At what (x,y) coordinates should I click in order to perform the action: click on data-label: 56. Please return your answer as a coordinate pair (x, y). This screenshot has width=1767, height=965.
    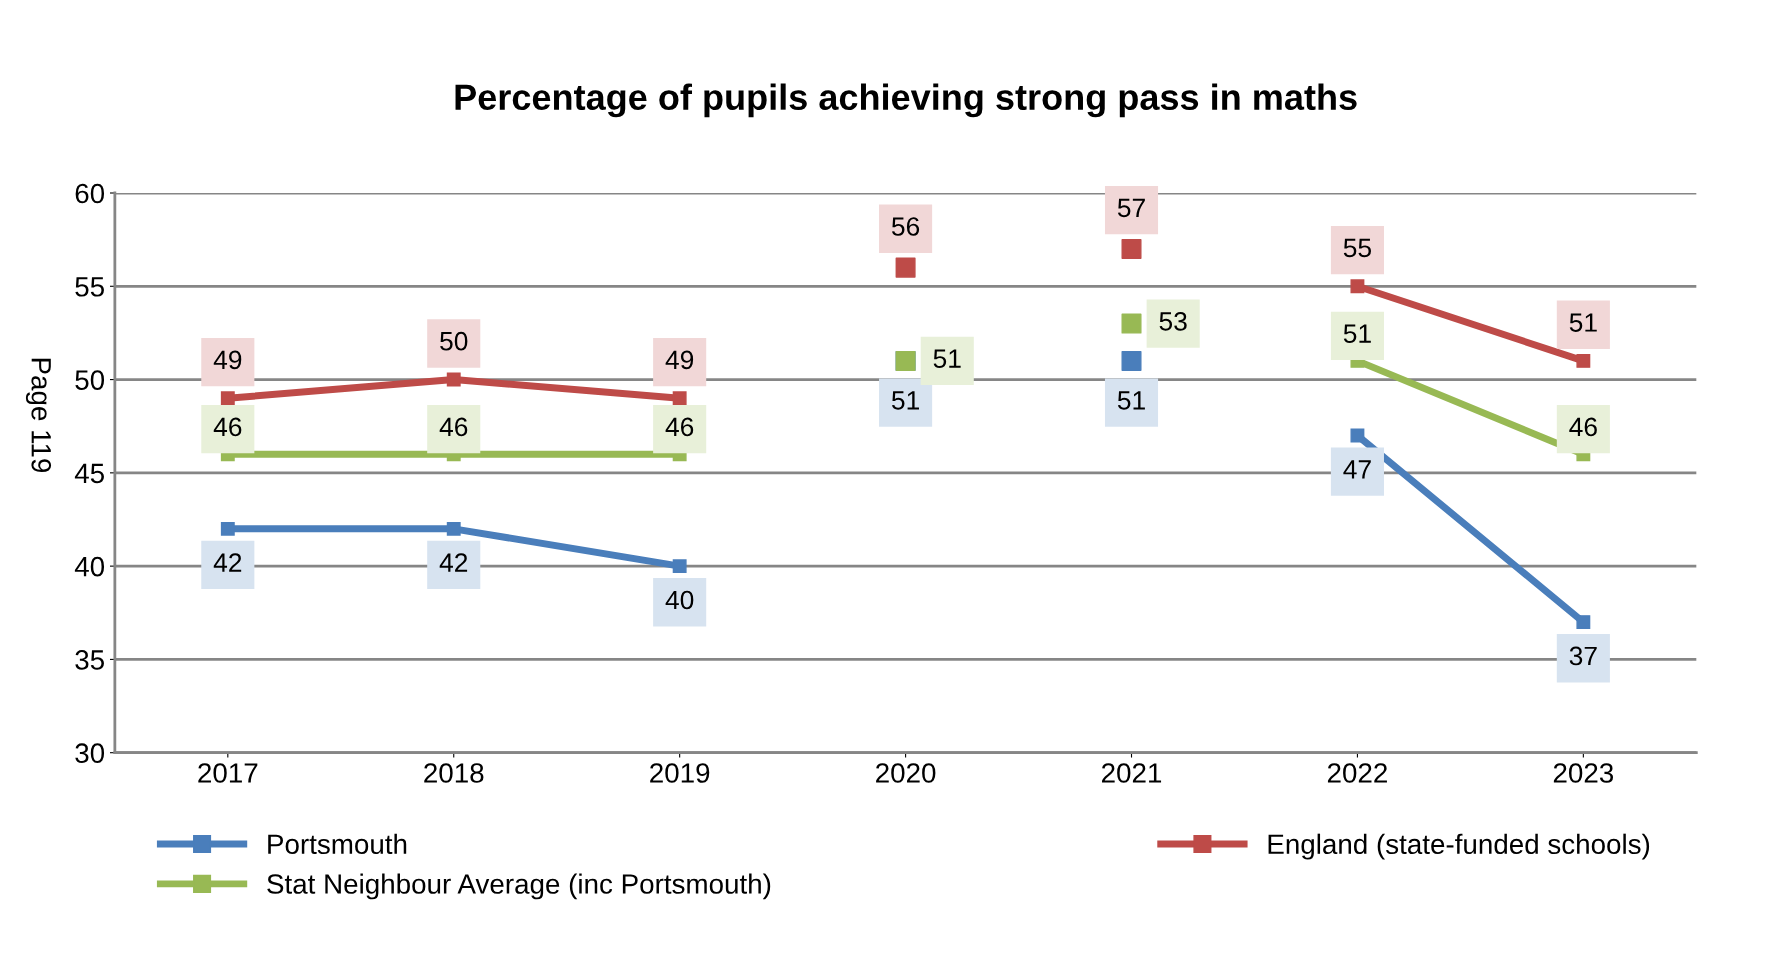
    Looking at the image, I should click on (905, 226).